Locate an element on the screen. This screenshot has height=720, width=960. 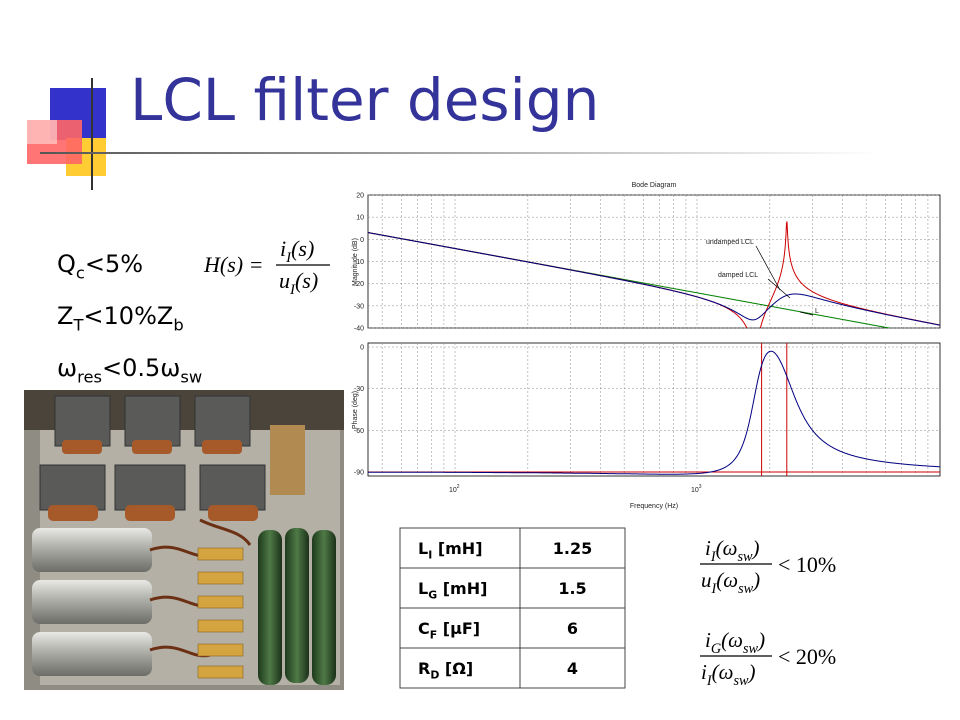
y-axis-label: Phase (deg) is located at coordinates (355, 410).